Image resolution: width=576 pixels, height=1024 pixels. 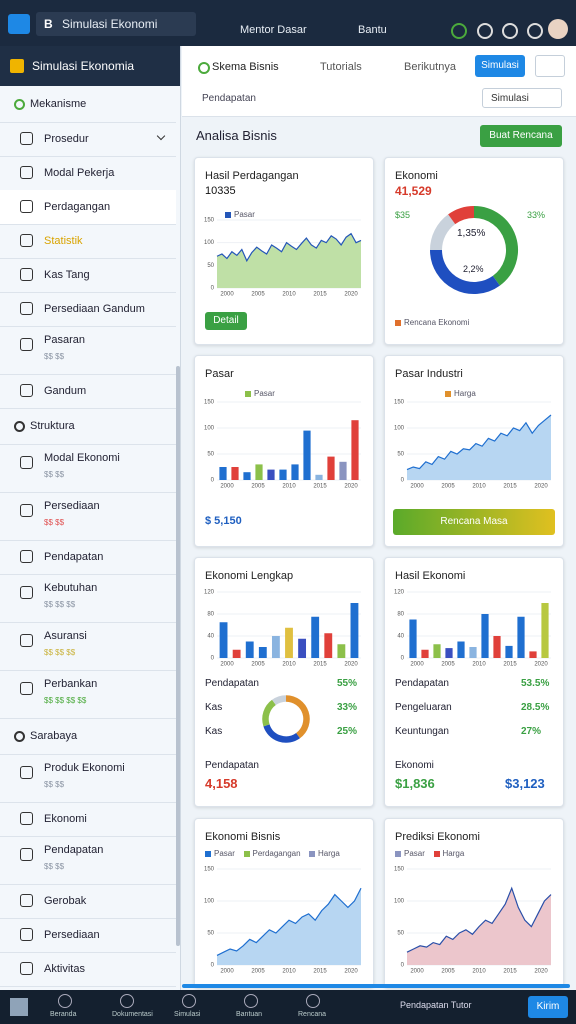 What do you see at coordinates (245, 67) in the screenshot?
I see `tab: Skema Bisnis` at bounding box center [245, 67].